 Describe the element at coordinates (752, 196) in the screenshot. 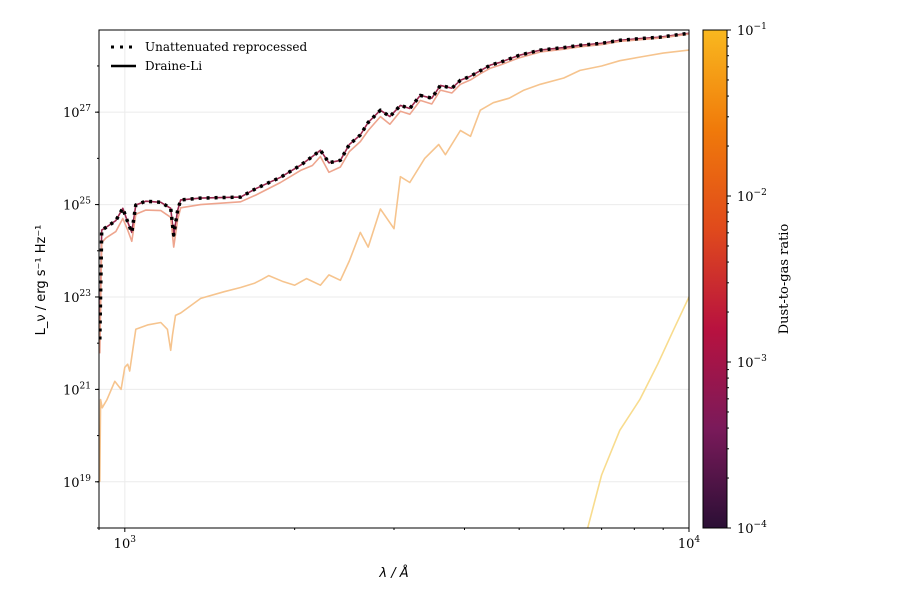

I see `colorbar-tick-label: 10⁻²` at that location.